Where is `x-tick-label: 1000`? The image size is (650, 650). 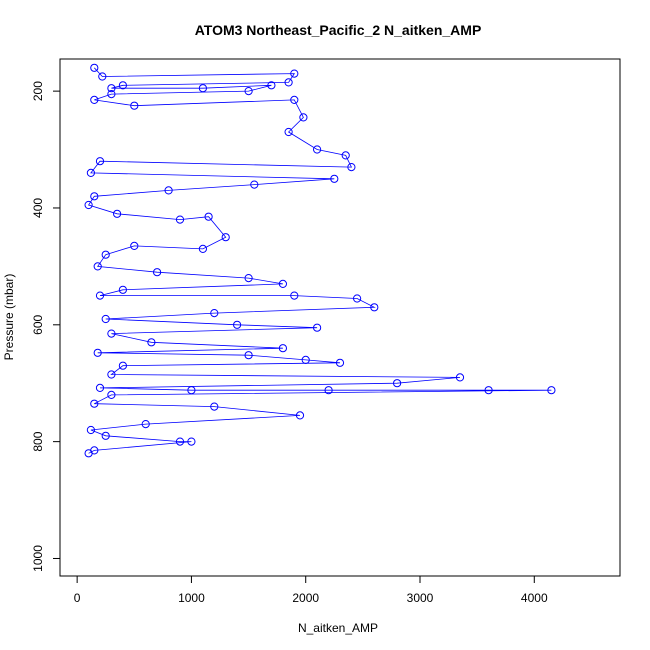
x-tick-label: 1000 is located at coordinates (191, 598).